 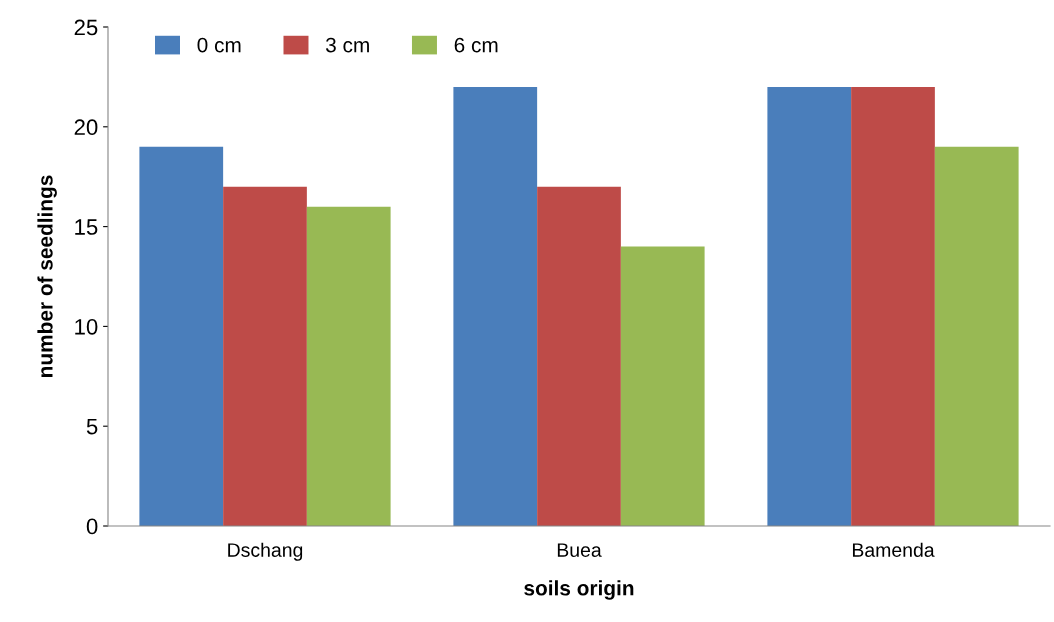 I want to click on y-tick-label: 10, so click(x=86, y=326).